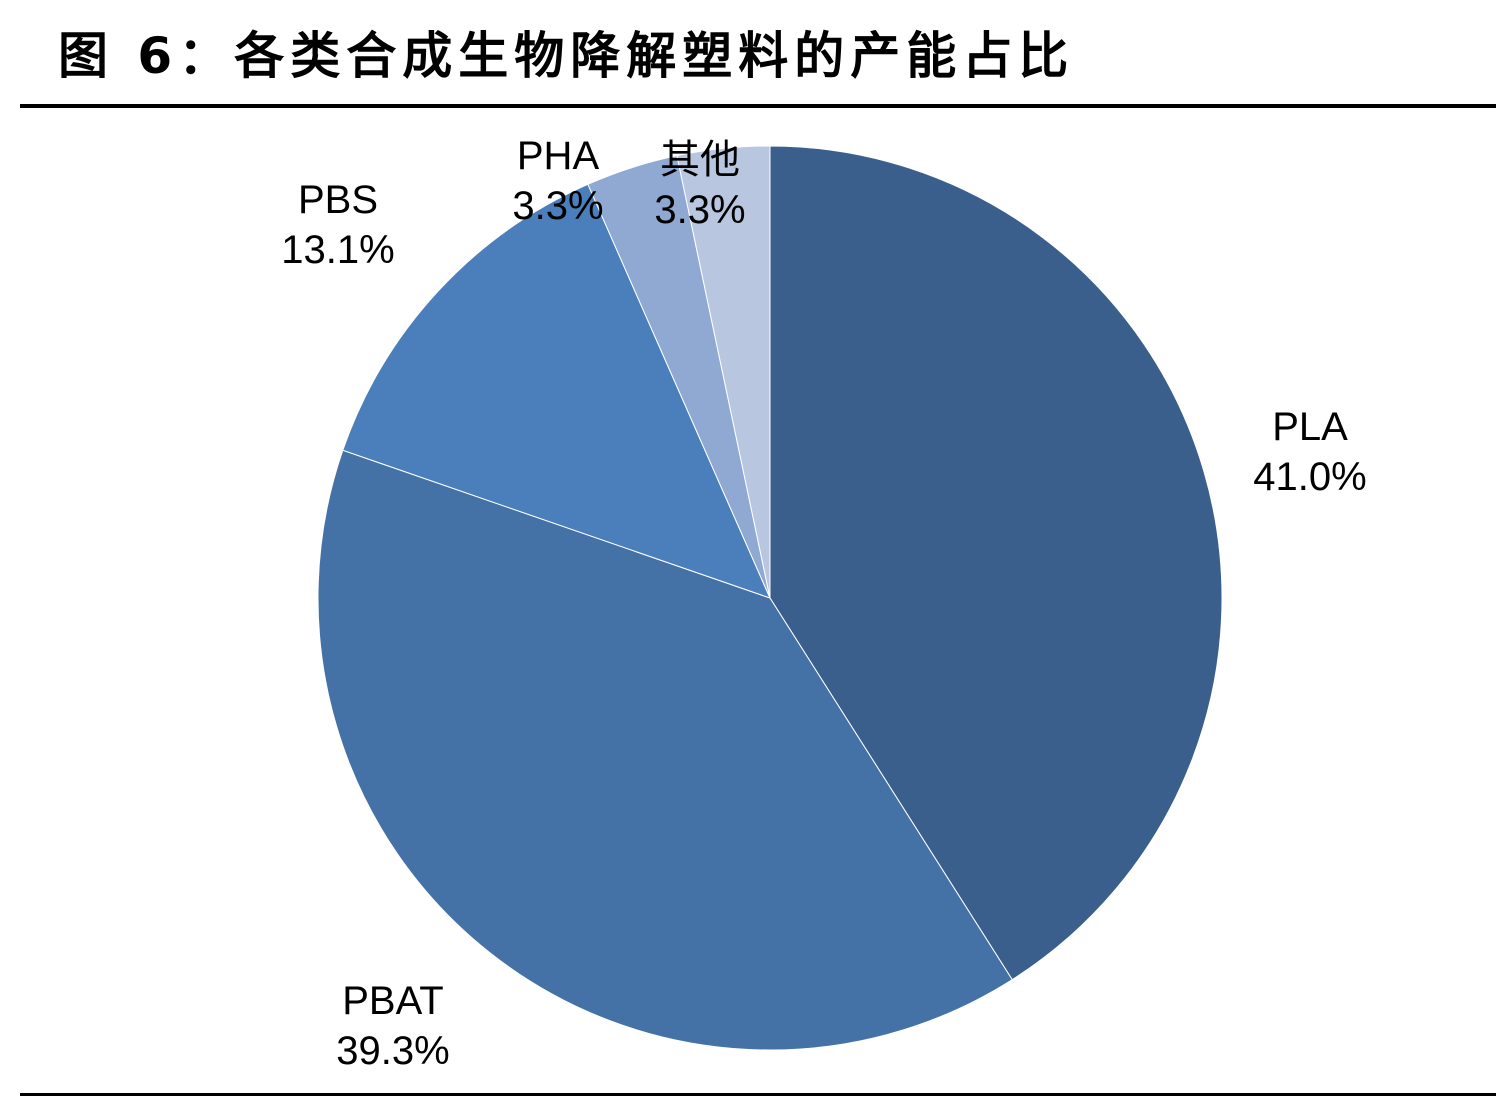 This screenshot has height=1102, width=1496. What do you see at coordinates (699, 185) in the screenshot?
I see `data-label-其他: 其他 3.3%` at bounding box center [699, 185].